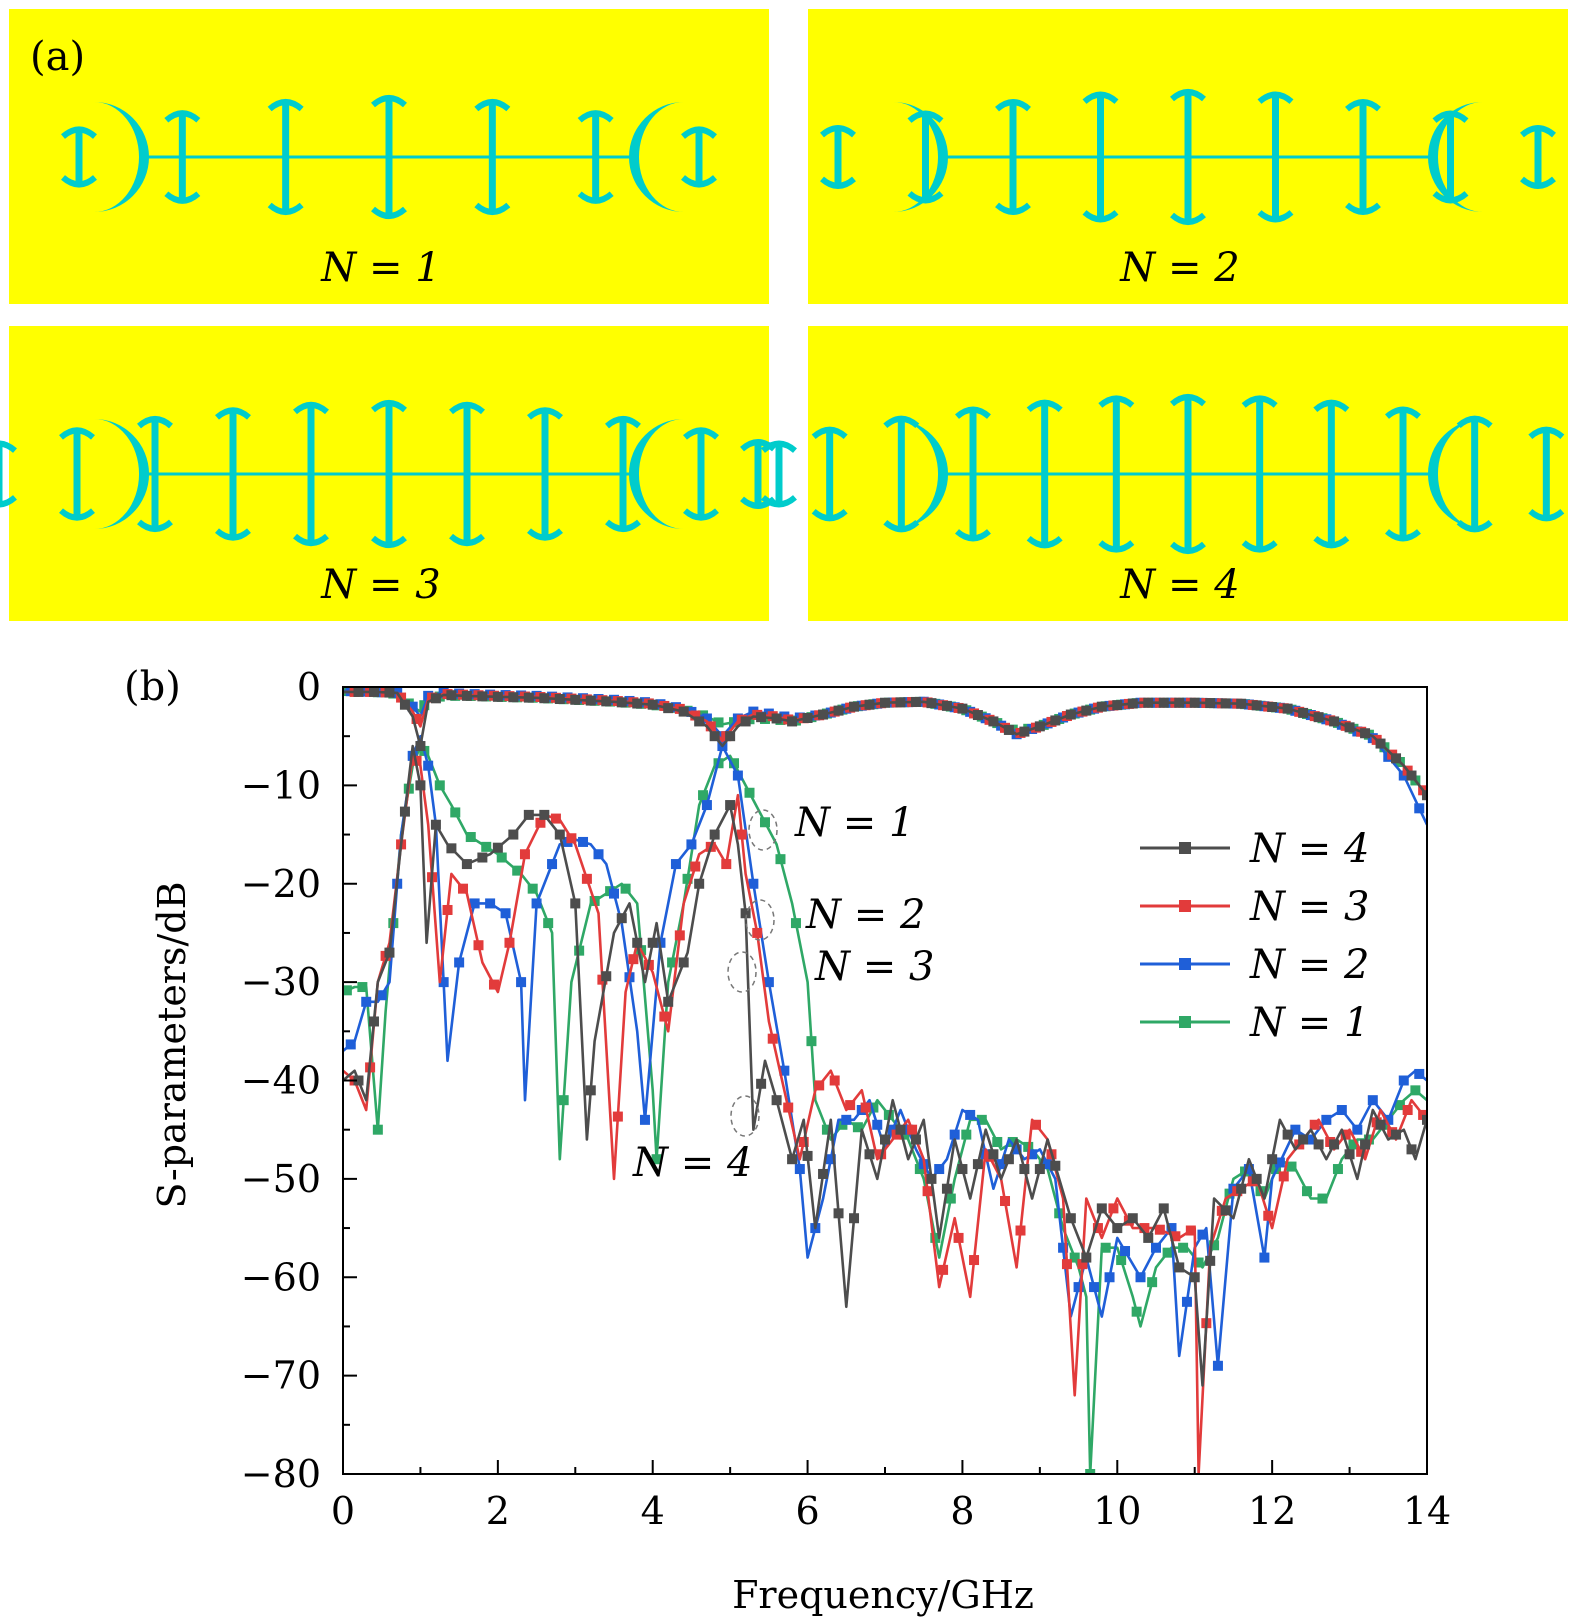 The width and height of the screenshot is (1575, 1624). What do you see at coordinates (281, 1474) in the screenshot?
I see `y-tick-label: −80` at bounding box center [281, 1474].